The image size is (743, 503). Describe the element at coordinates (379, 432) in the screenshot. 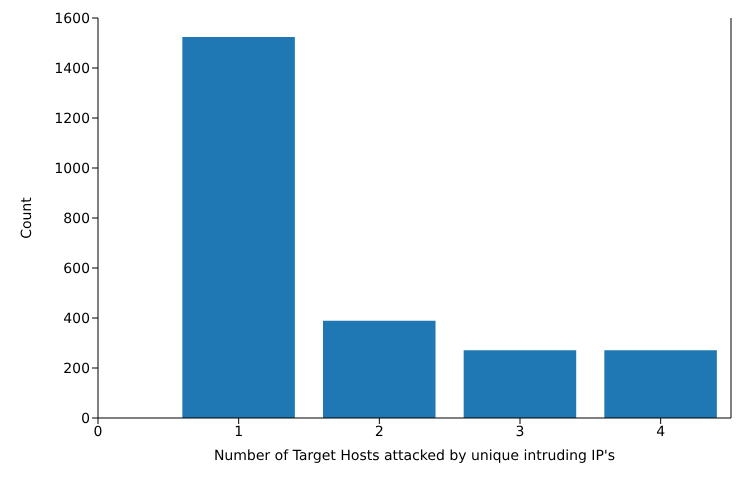

I see `x-tick-label: 2` at that location.